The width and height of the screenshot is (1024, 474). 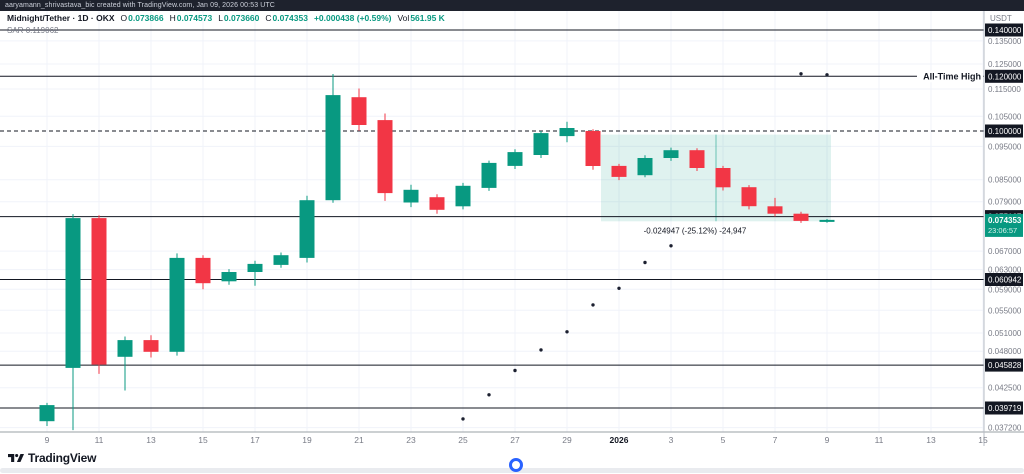 I want to click on ohlc-high-label: H, so click(x=172, y=18).